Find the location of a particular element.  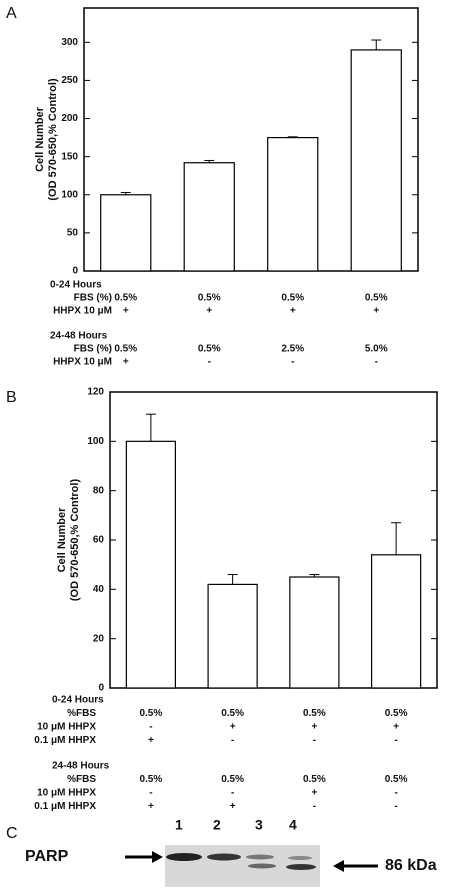

lane-label: 2 is located at coordinates (217, 825).